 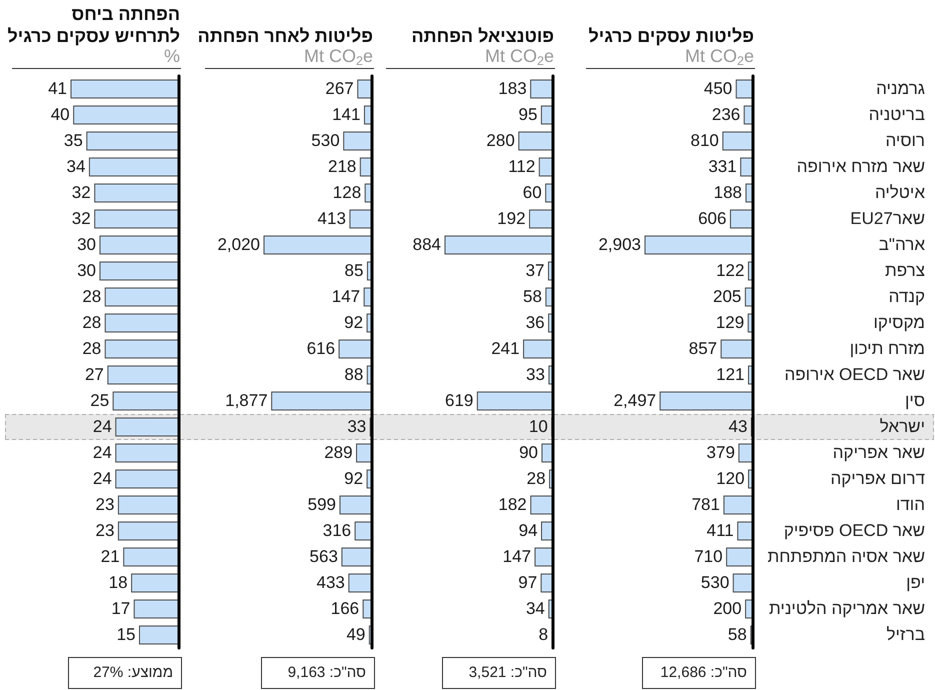 What do you see at coordinates (722, 167) in the screenshot?
I see `data-label: 331` at bounding box center [722, 167].